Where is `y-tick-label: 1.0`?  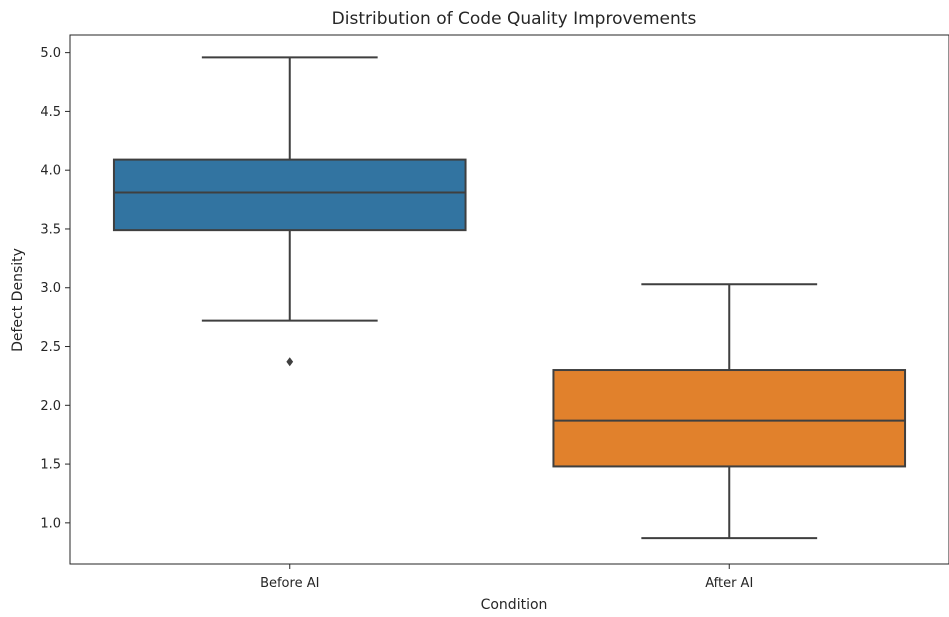
y-tick-label: 1.0 is located at coordinates (50, 523).